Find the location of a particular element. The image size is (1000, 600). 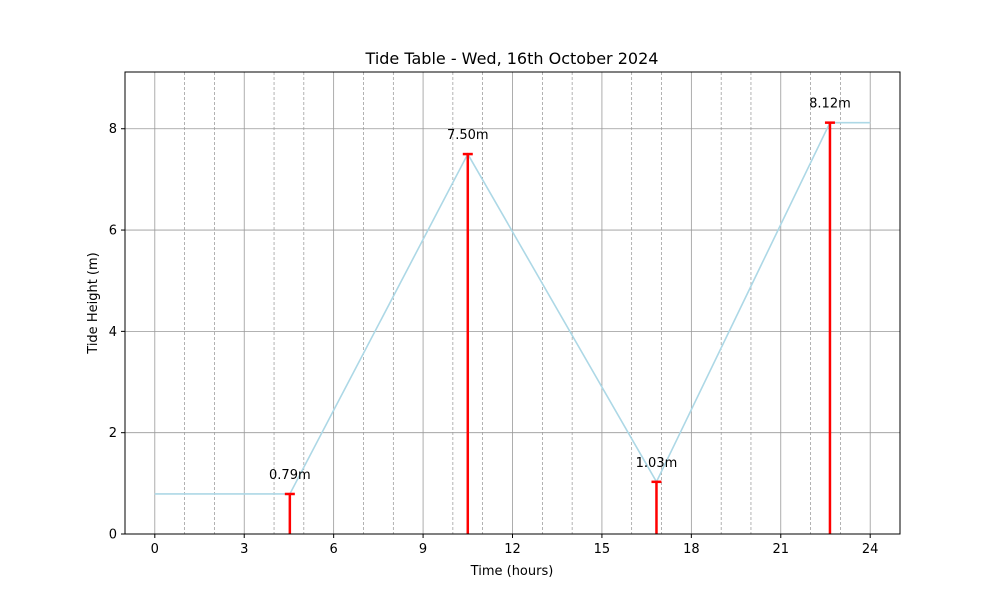

x-tick-label: 9 is located at coordinates (423, 549).